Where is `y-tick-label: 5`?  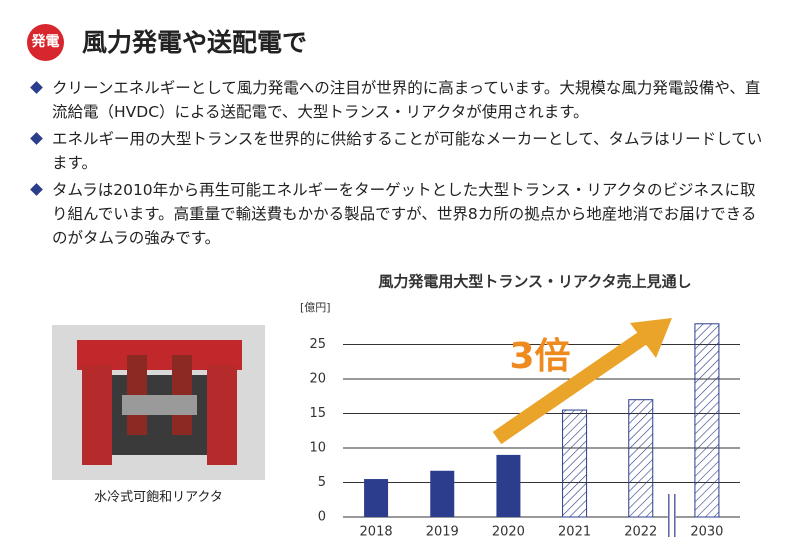 y-tick-label: 5 is located at coordinates (322, 482).